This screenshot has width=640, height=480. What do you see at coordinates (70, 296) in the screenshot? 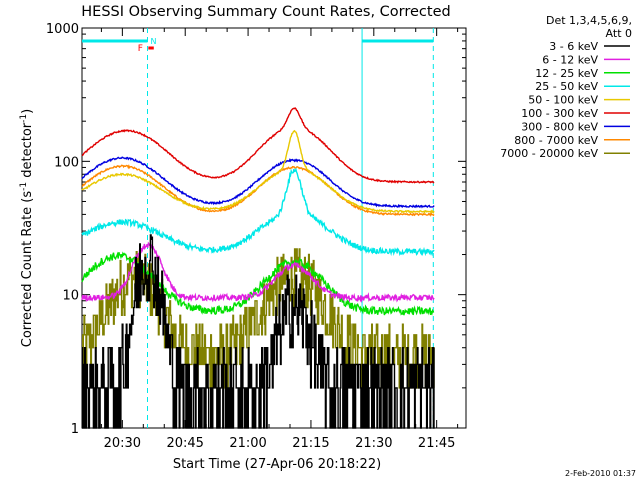
I see `y-tick-label: 10` at bounding box center [70, 296].